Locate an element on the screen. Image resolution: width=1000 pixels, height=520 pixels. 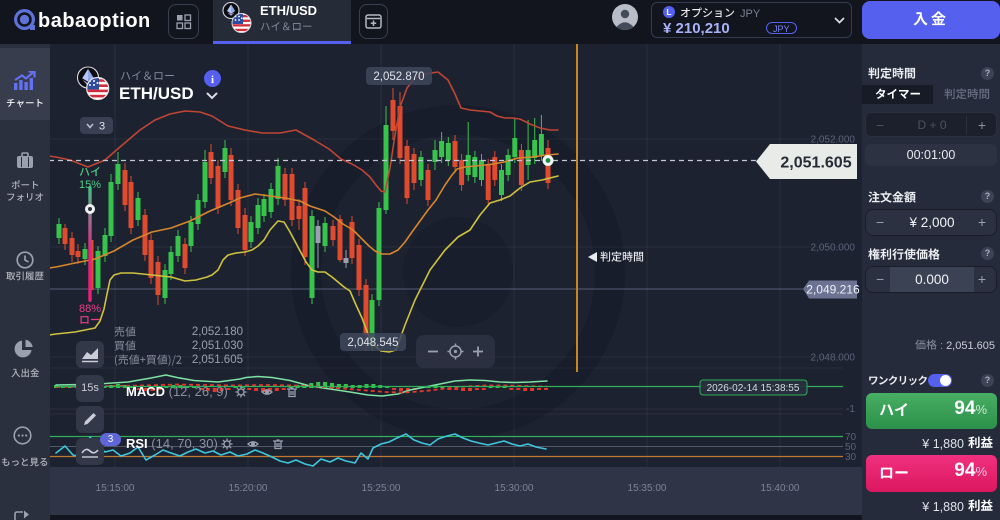
svg-text: 30 is located at coordinates (851, 457).